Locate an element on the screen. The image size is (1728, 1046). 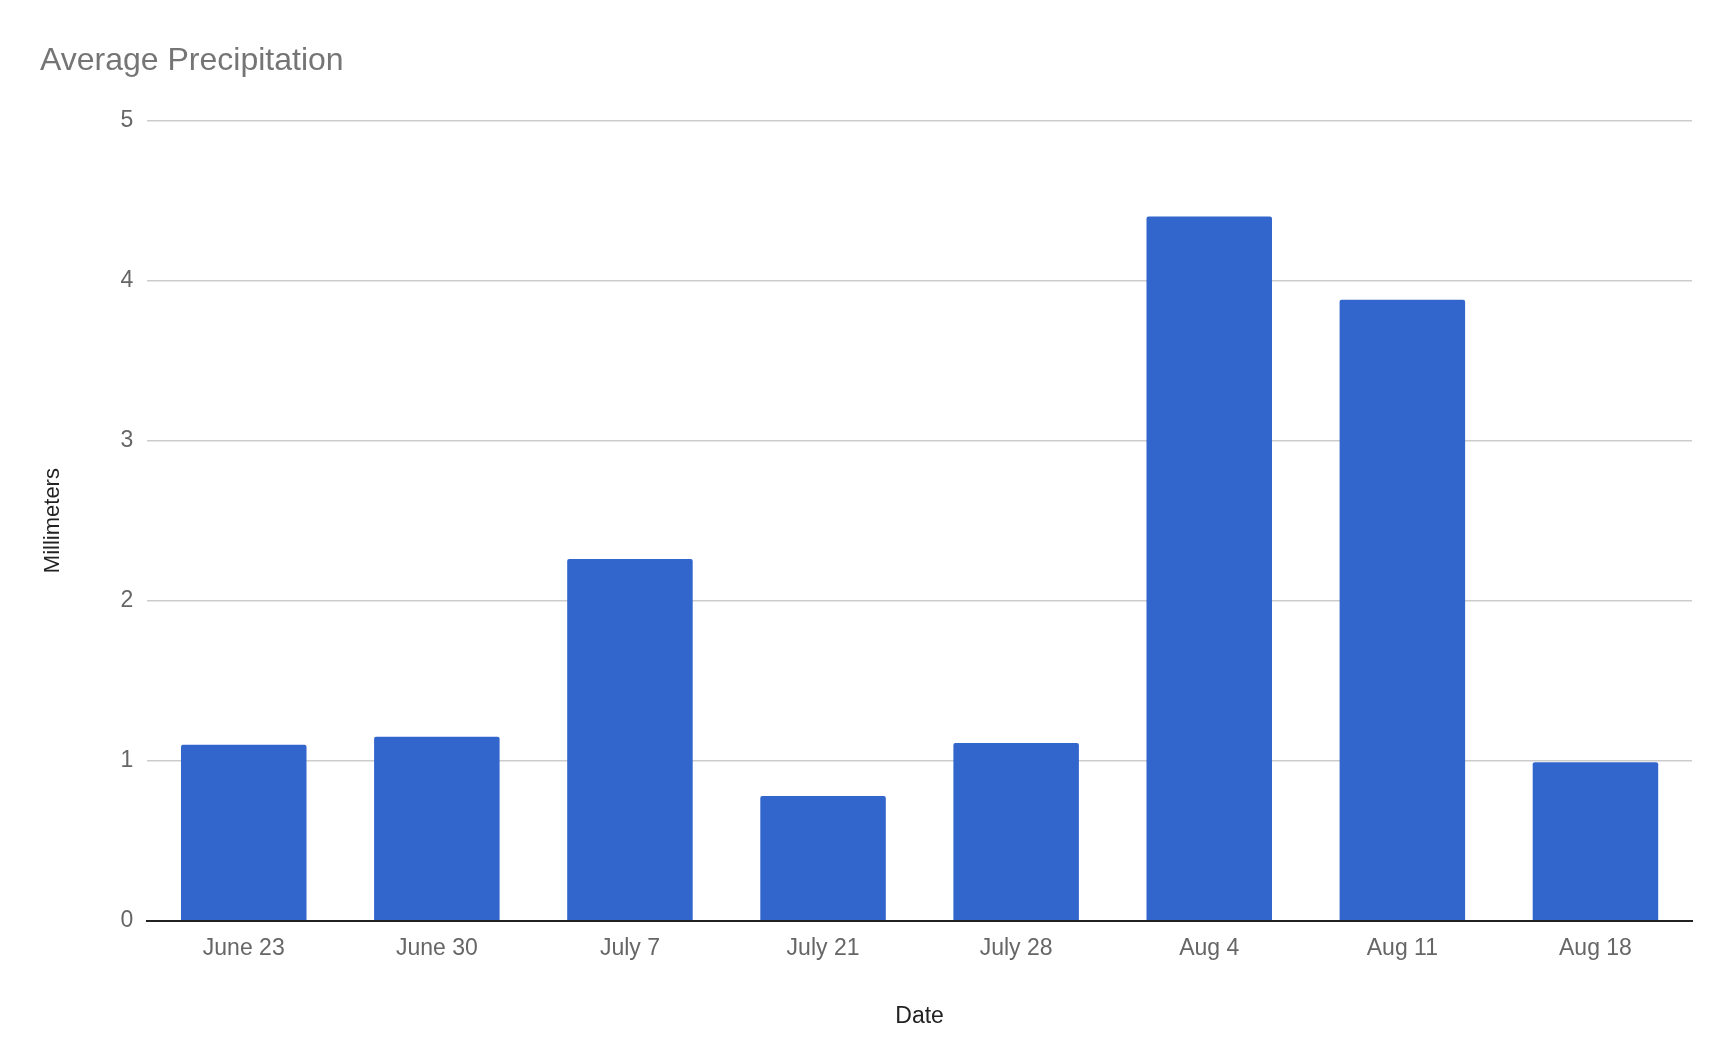
x-tick-label: Aug 18 is located at coordinates (1595, 946).